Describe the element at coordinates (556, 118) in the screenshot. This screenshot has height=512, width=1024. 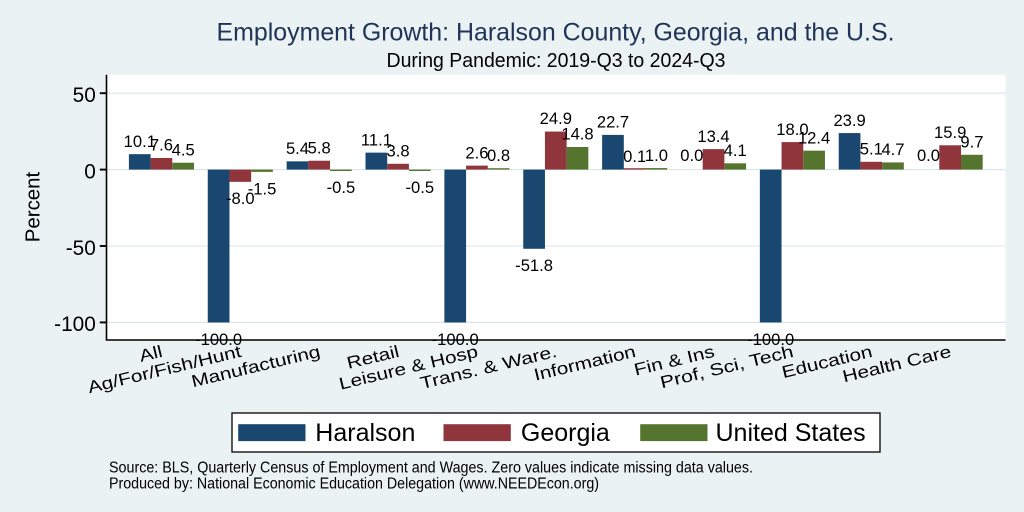
I see `svg-text: 24.9` at that location.